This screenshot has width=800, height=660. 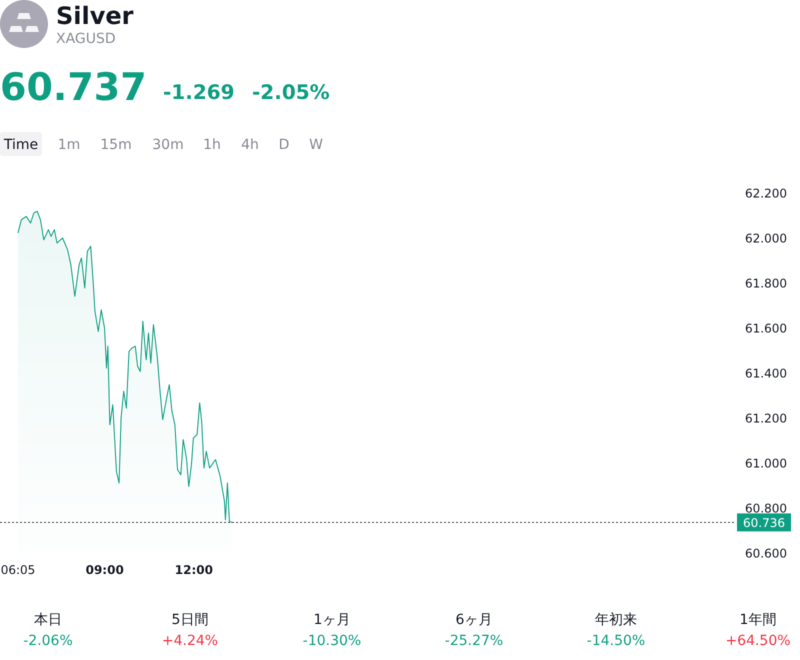 I want to click on text: 年初来, so click(x=616, y=620).